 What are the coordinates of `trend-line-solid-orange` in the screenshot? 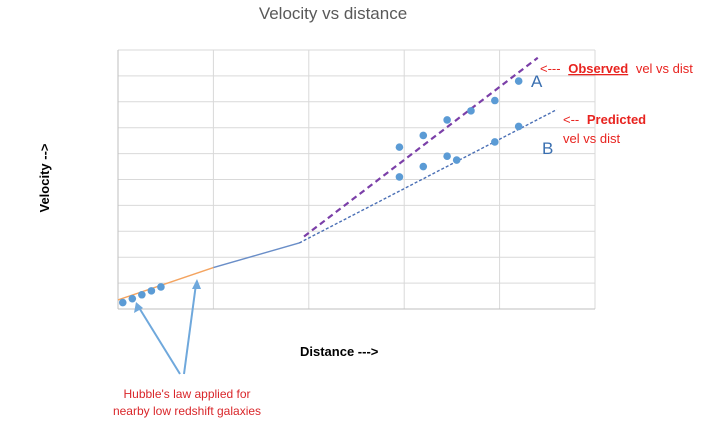 It's located at (165, 283).